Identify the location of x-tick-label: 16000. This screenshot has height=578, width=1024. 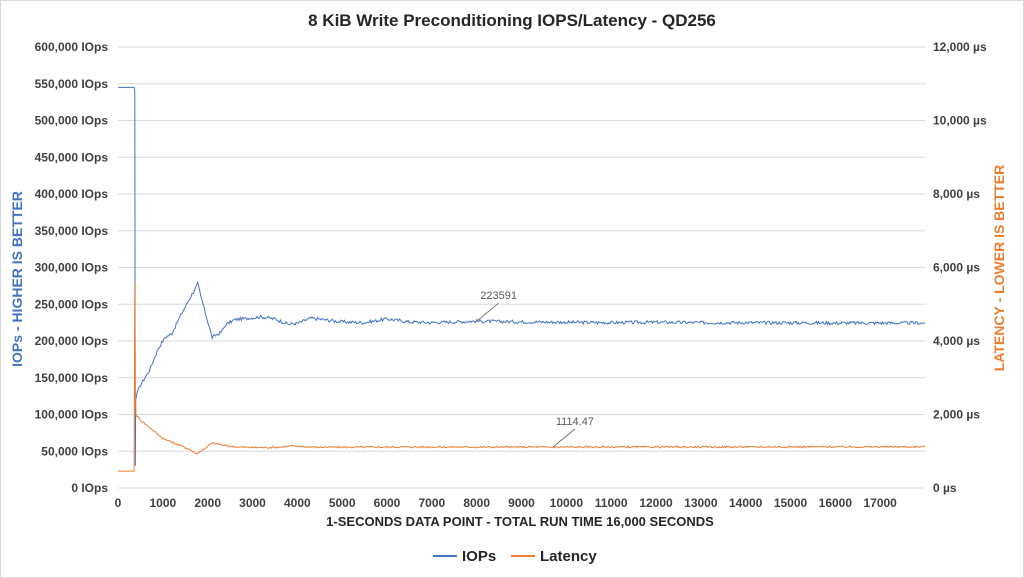
(836, 503).